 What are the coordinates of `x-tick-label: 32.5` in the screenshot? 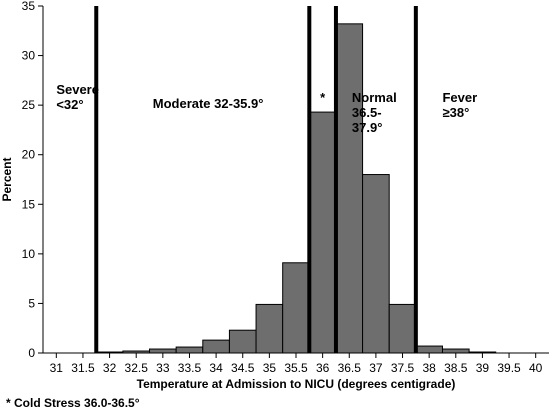 It's located at (137, 368).